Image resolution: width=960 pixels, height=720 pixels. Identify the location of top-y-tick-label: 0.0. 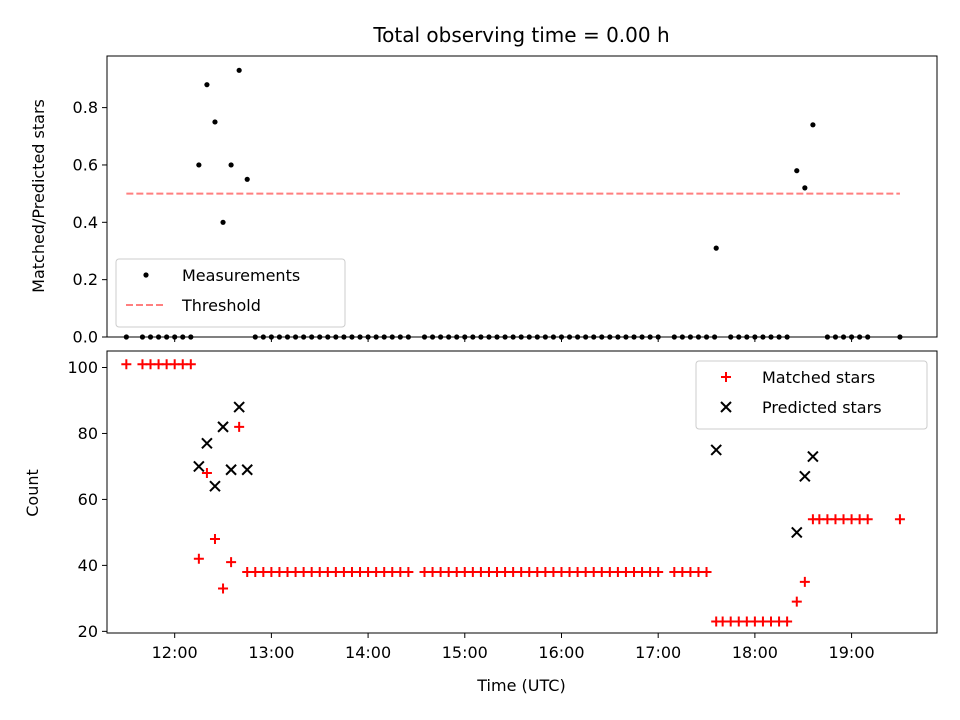
(85, 337).